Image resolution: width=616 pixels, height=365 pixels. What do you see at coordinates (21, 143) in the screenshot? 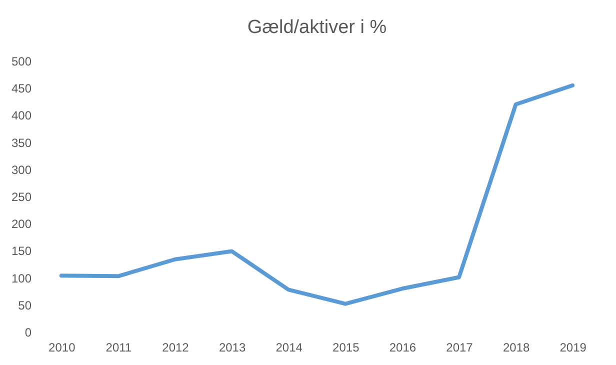
I see `y-tick-label: 350` at bounding box center [21, 143].